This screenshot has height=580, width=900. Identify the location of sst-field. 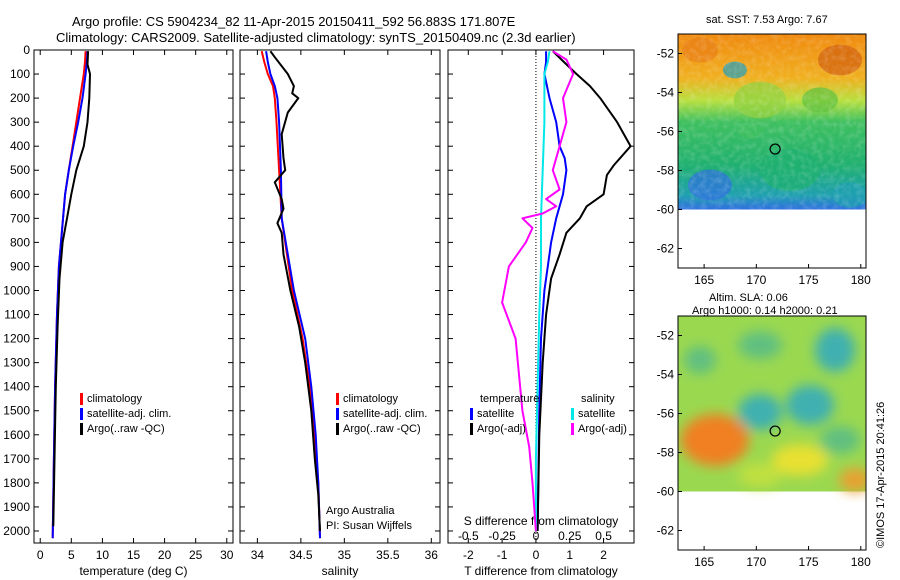
(772, 122).